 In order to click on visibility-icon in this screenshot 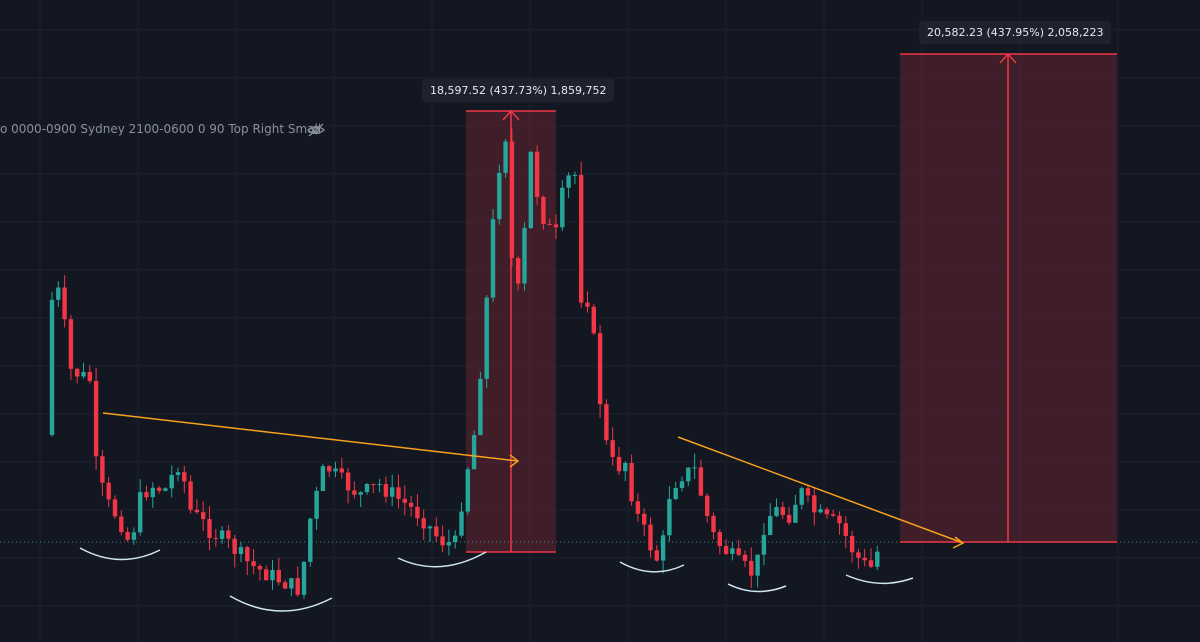, I will do `click(316, 130)`.